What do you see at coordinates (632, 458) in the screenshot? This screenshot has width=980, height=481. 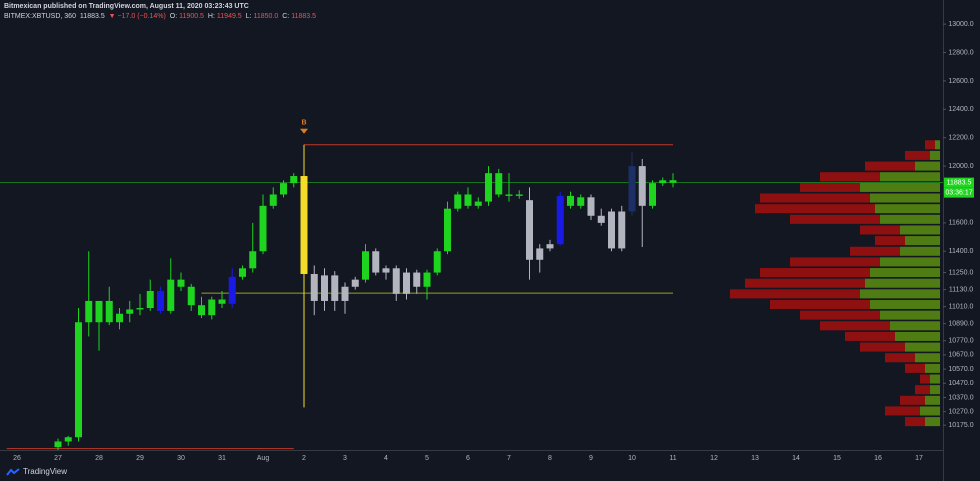 I see `x-tick-label: 10` at bounding box center [632, 458].